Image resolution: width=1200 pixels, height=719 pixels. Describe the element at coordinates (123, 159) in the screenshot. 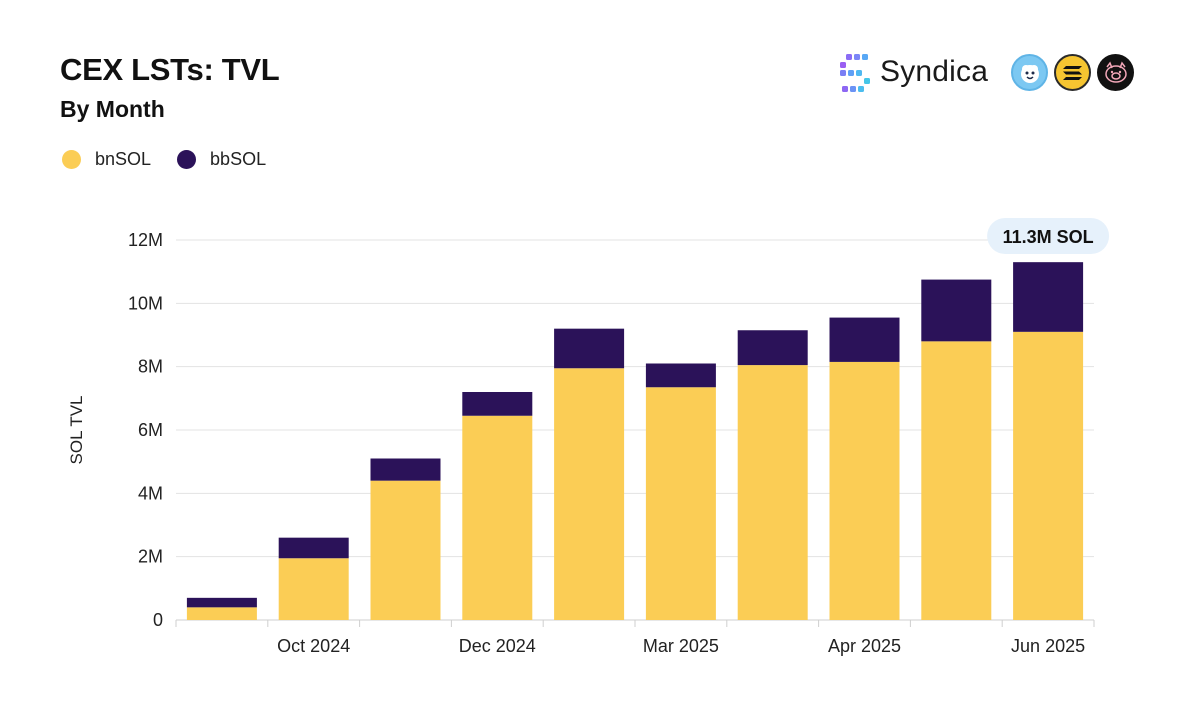

I see `legend-label-bnsol: bnSOL` at that location.